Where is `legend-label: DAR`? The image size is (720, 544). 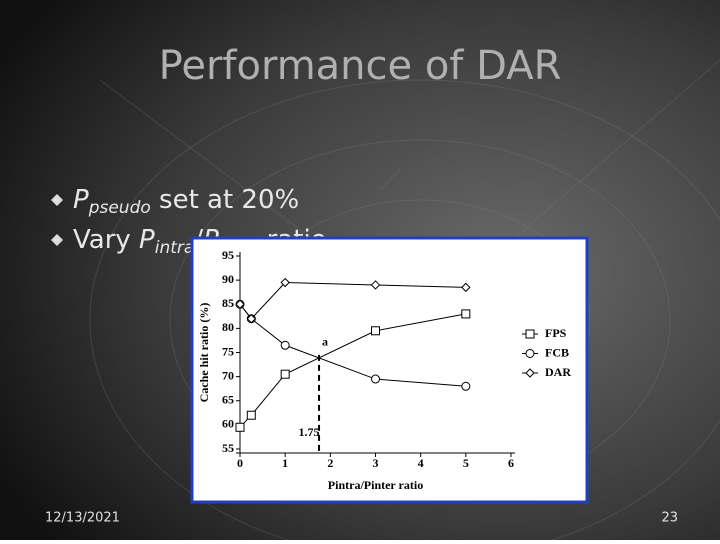
legend-label: DAR is located at coordinates (558, 372).